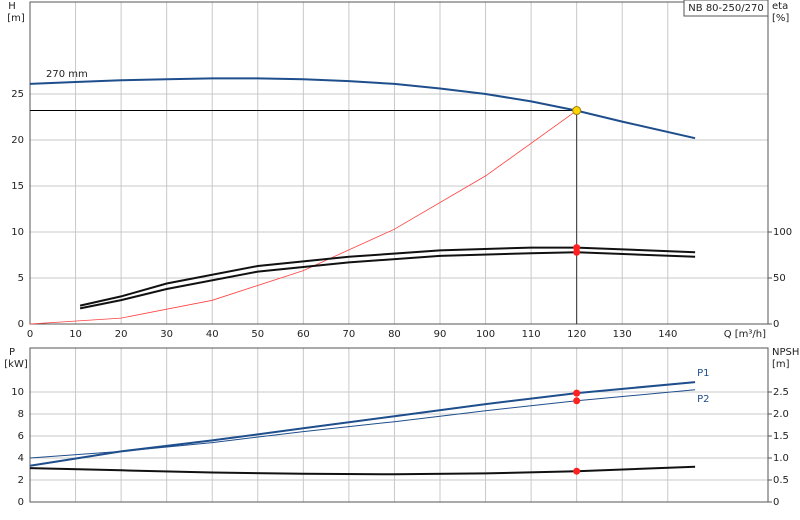  What do you see at coordinates (485, 334) in the screenshot?
I see `x-tick-label: 100` at bounding box center [485, 334].